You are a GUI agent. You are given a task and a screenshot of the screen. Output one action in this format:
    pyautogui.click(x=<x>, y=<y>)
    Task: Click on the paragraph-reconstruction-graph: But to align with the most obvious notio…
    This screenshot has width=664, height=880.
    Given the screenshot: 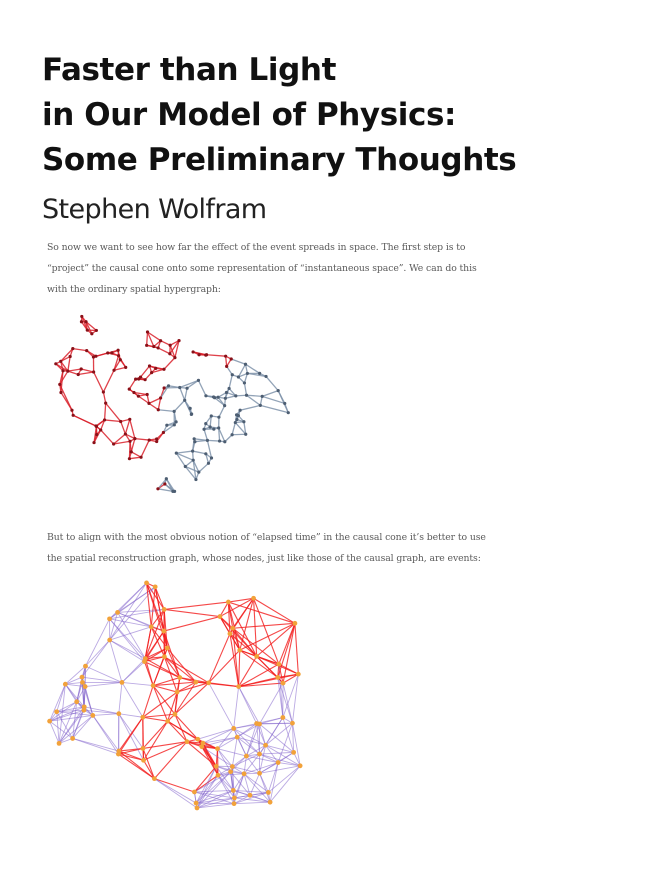 What is the action you would take?
    pyautogui.click(x=307, y=548)
    